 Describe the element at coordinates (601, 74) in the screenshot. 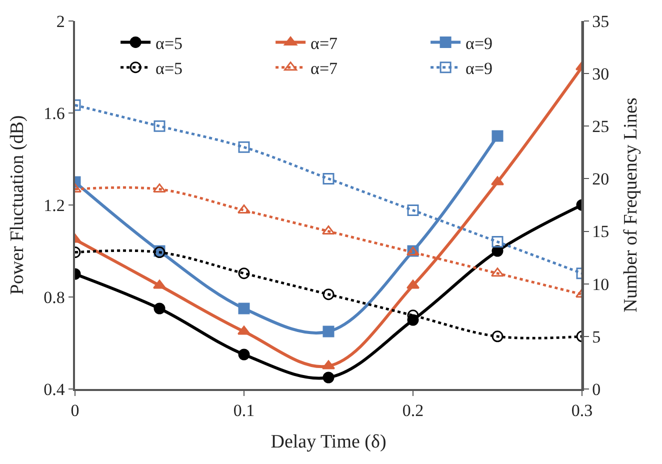

I see `y2-tick-label: 30` at that location.